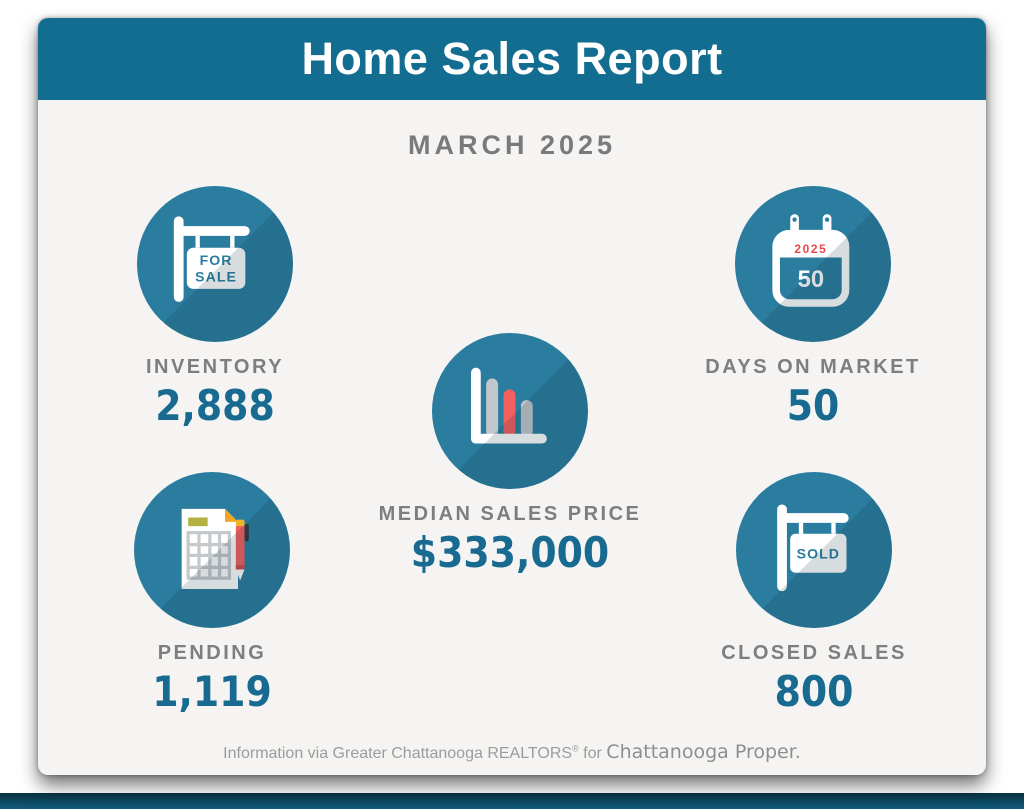 This screenshot has width=1024, height=809. I want to click on stat-label: MEDIAN SALES PRICE, so click(510, 514).